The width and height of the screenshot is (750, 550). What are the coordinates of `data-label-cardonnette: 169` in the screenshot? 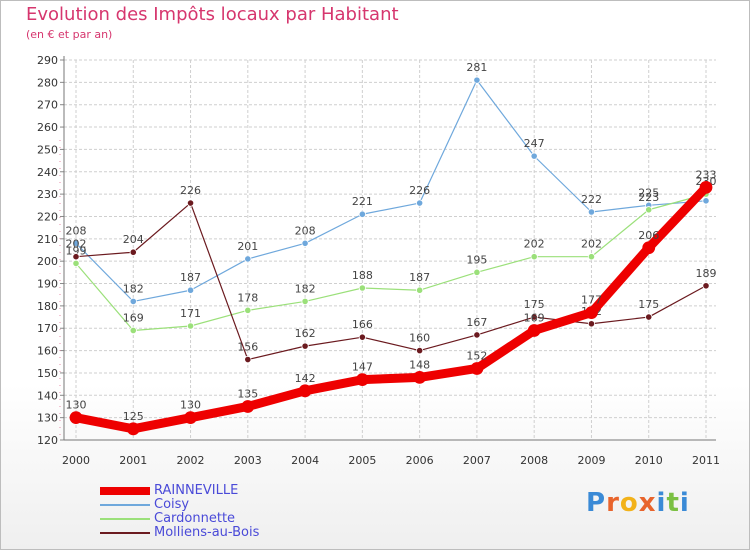 It's located at (133, 317).